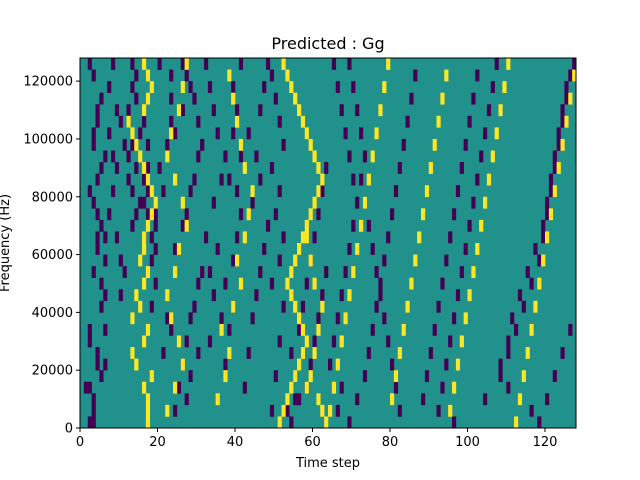  What do you see at coordinates (80, 442) in the screenshot?
I see `x-tick-label: 0` at bounding box center [80, 442].